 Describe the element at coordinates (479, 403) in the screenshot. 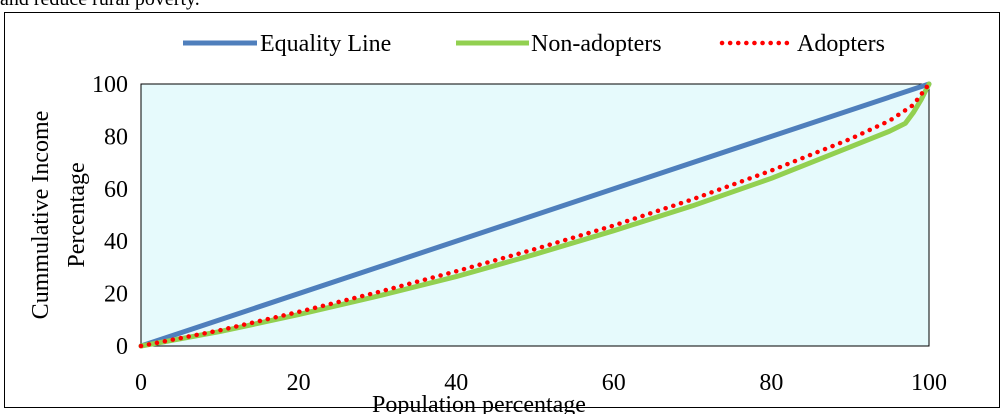

I see `x-axis-title: Population percentage` at that location.